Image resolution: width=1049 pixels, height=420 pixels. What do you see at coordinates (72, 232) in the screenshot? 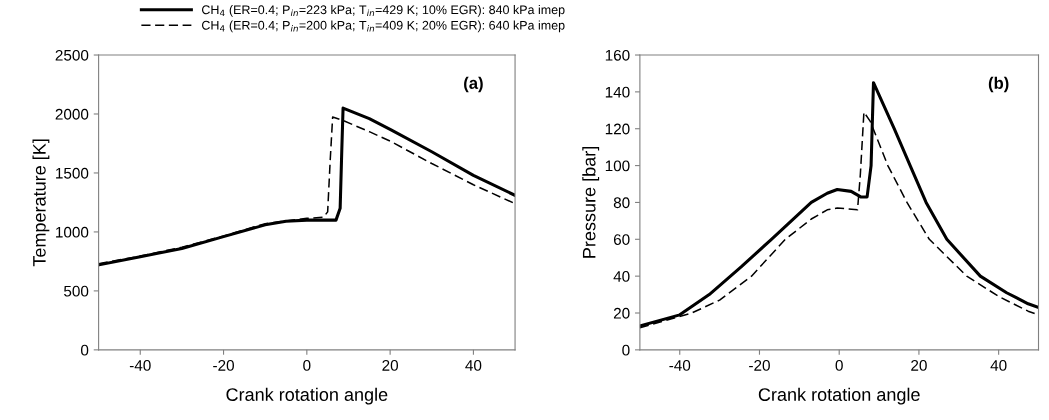
I see `y-tick-label: 1000` at bounding box center [72, 232].